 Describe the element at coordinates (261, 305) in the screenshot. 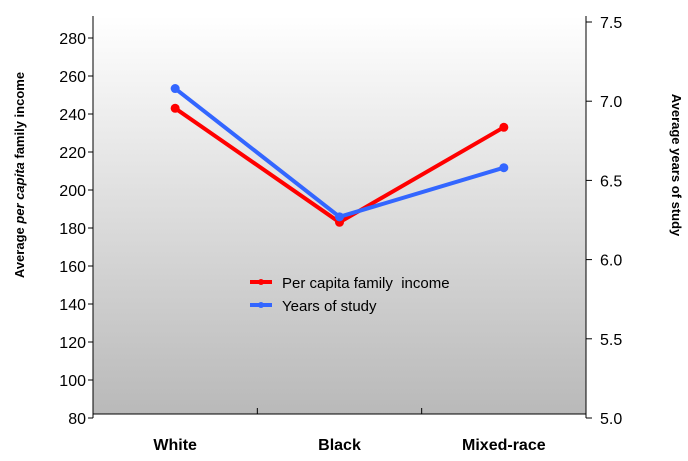

I see `legend-marker-study` at that location.